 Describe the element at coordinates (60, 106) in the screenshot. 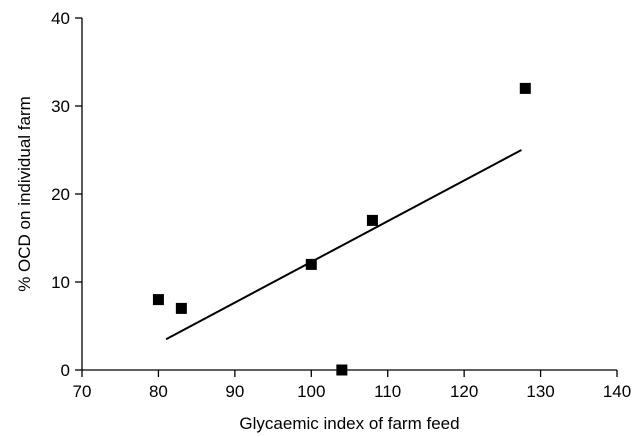

I see `y-tick-label: 30` at that location.